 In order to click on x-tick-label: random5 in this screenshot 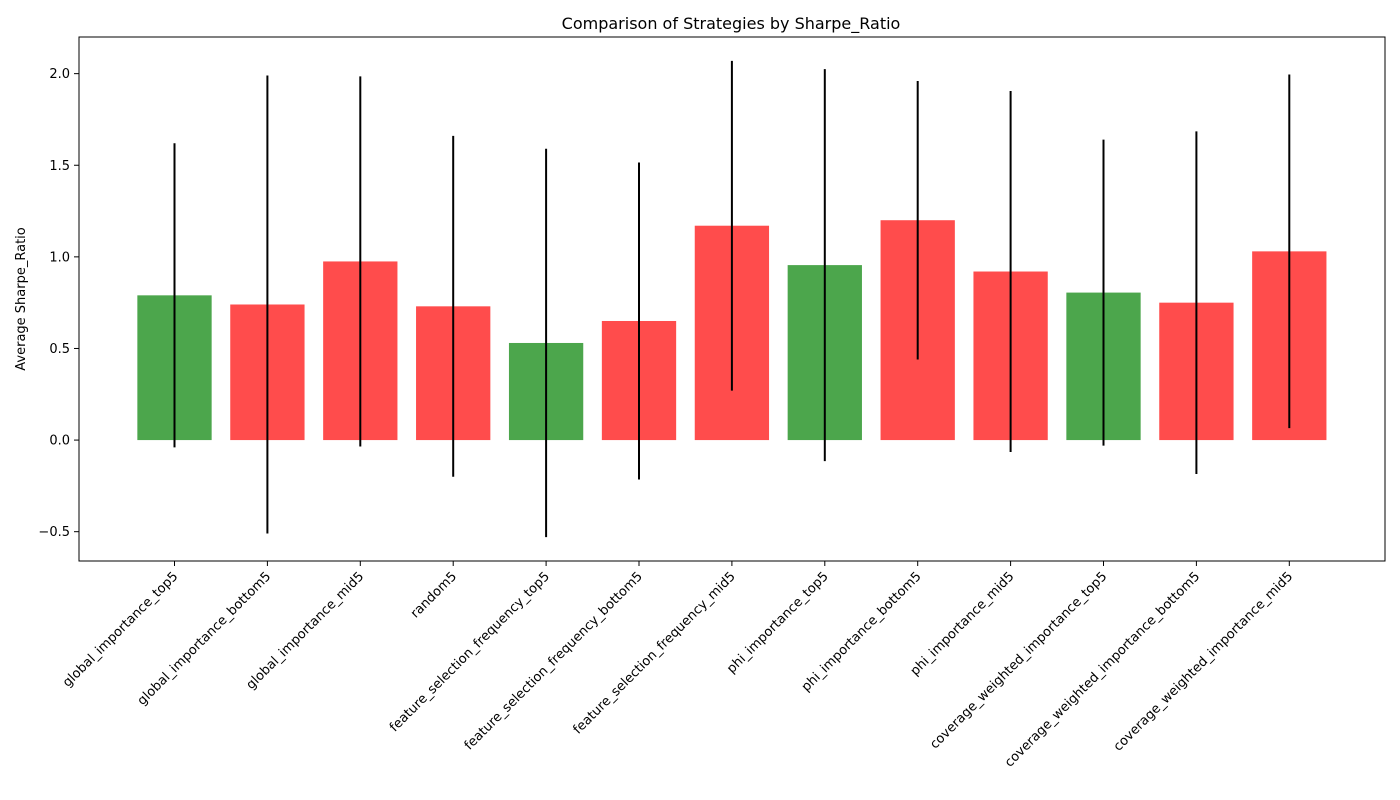, I will do `click(434, 595)`.